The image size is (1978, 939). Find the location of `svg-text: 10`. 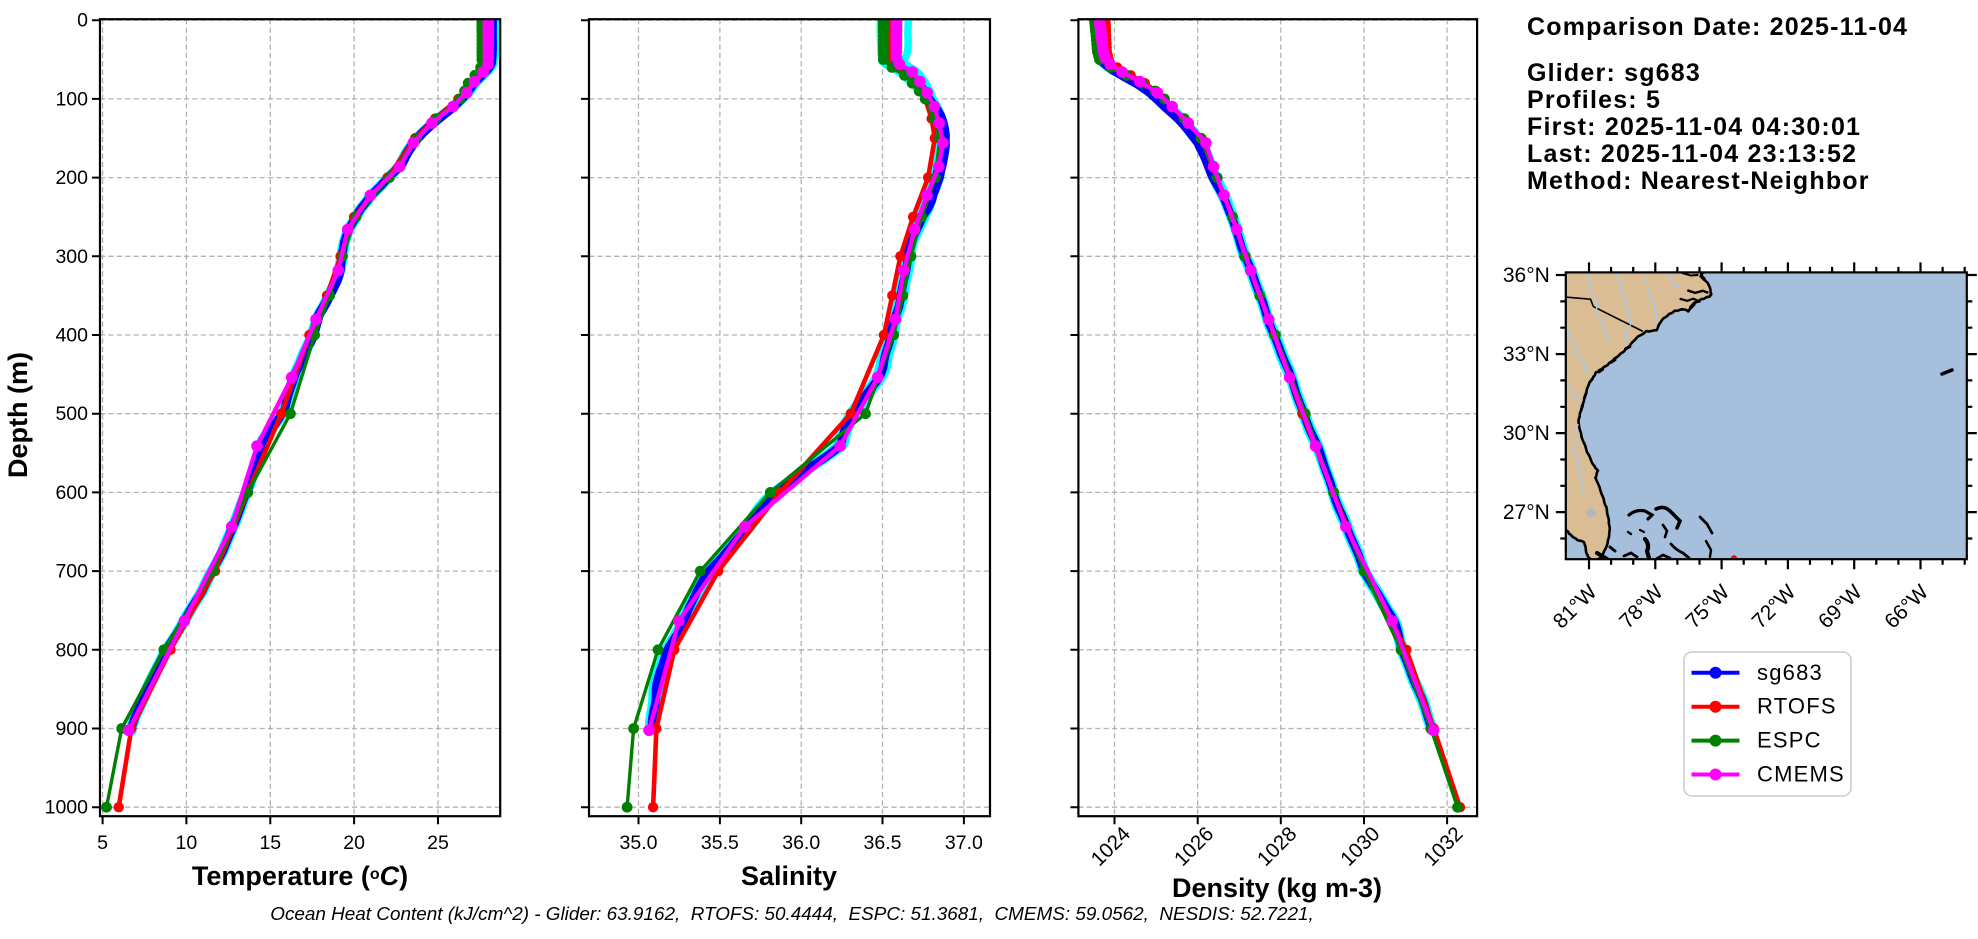

svg-text: 10 is located at coordinates (187, 843).